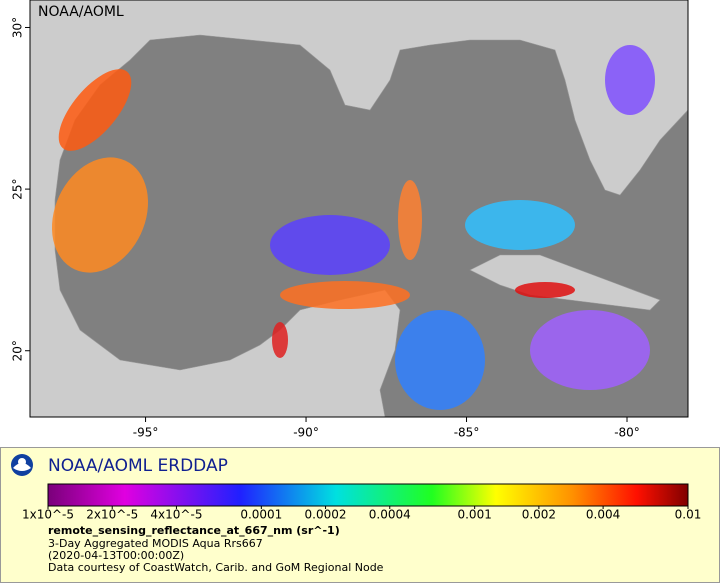 This screenshot has width=720, height=583. I want to click on noaa-logo, so click(22, 465).